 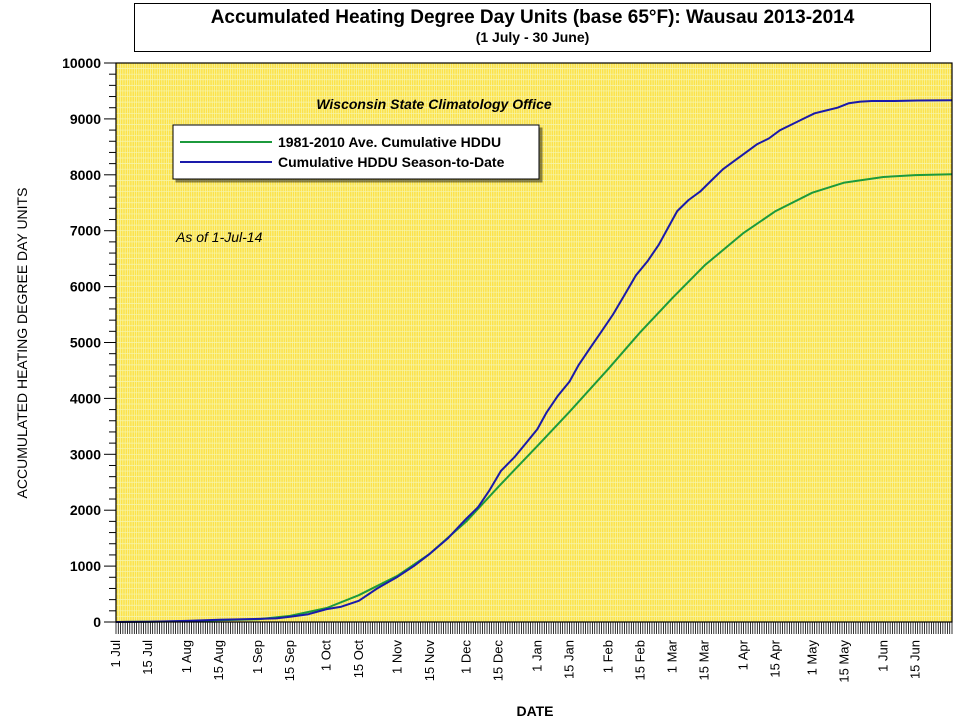 I want to click on x-tick-label: 1 Jan, so click(x=536, y=656).